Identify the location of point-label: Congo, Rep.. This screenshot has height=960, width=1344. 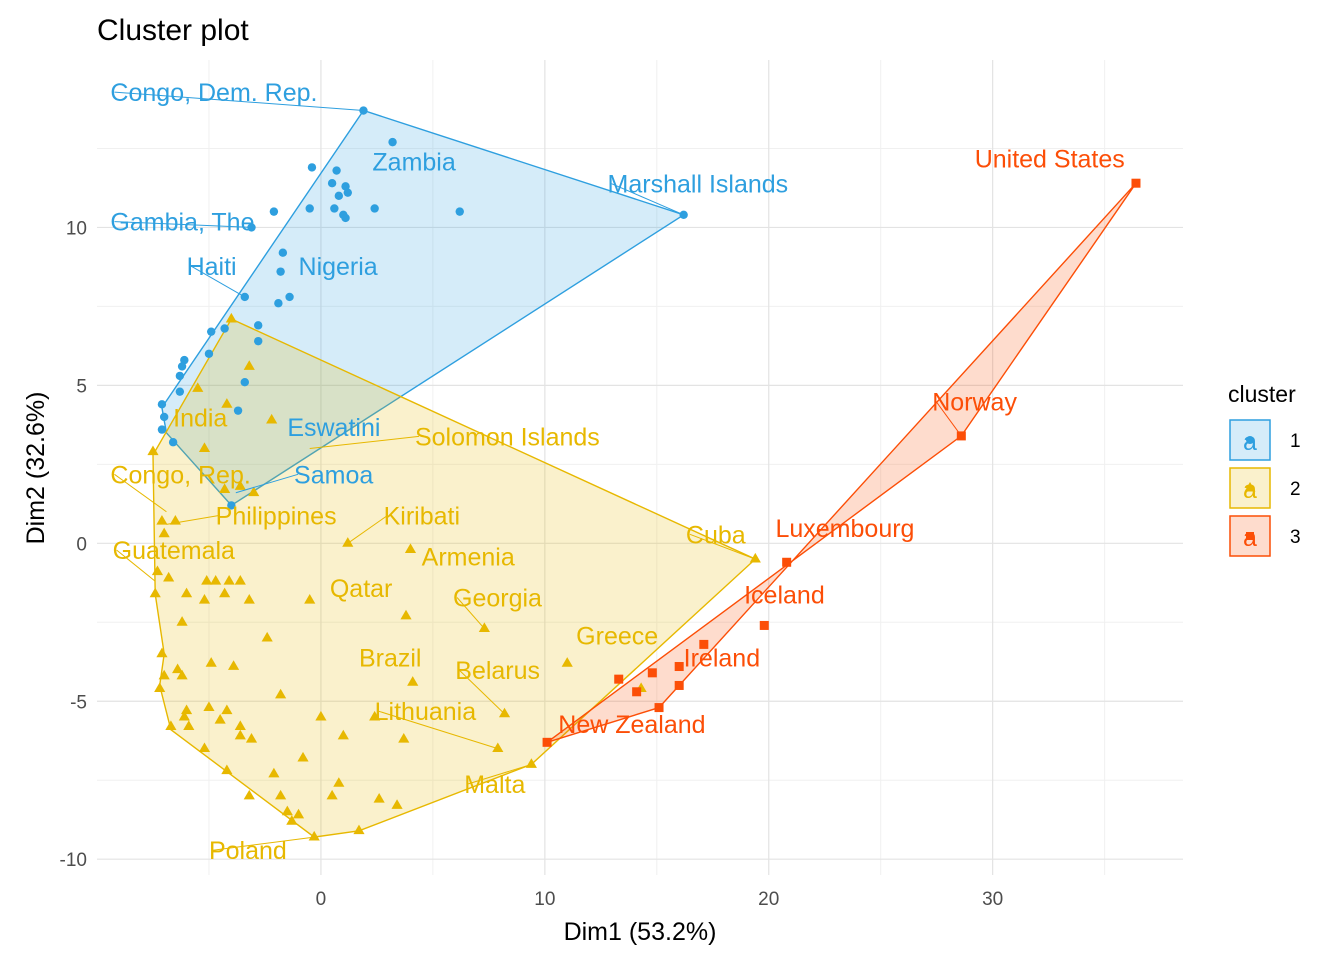
(180, 475).